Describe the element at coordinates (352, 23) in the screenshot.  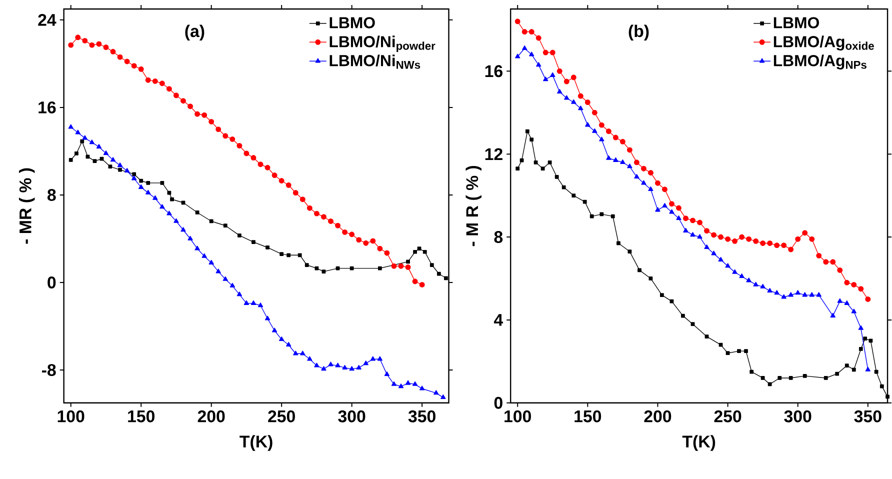
I see `legend-label: LBMO` at that location.